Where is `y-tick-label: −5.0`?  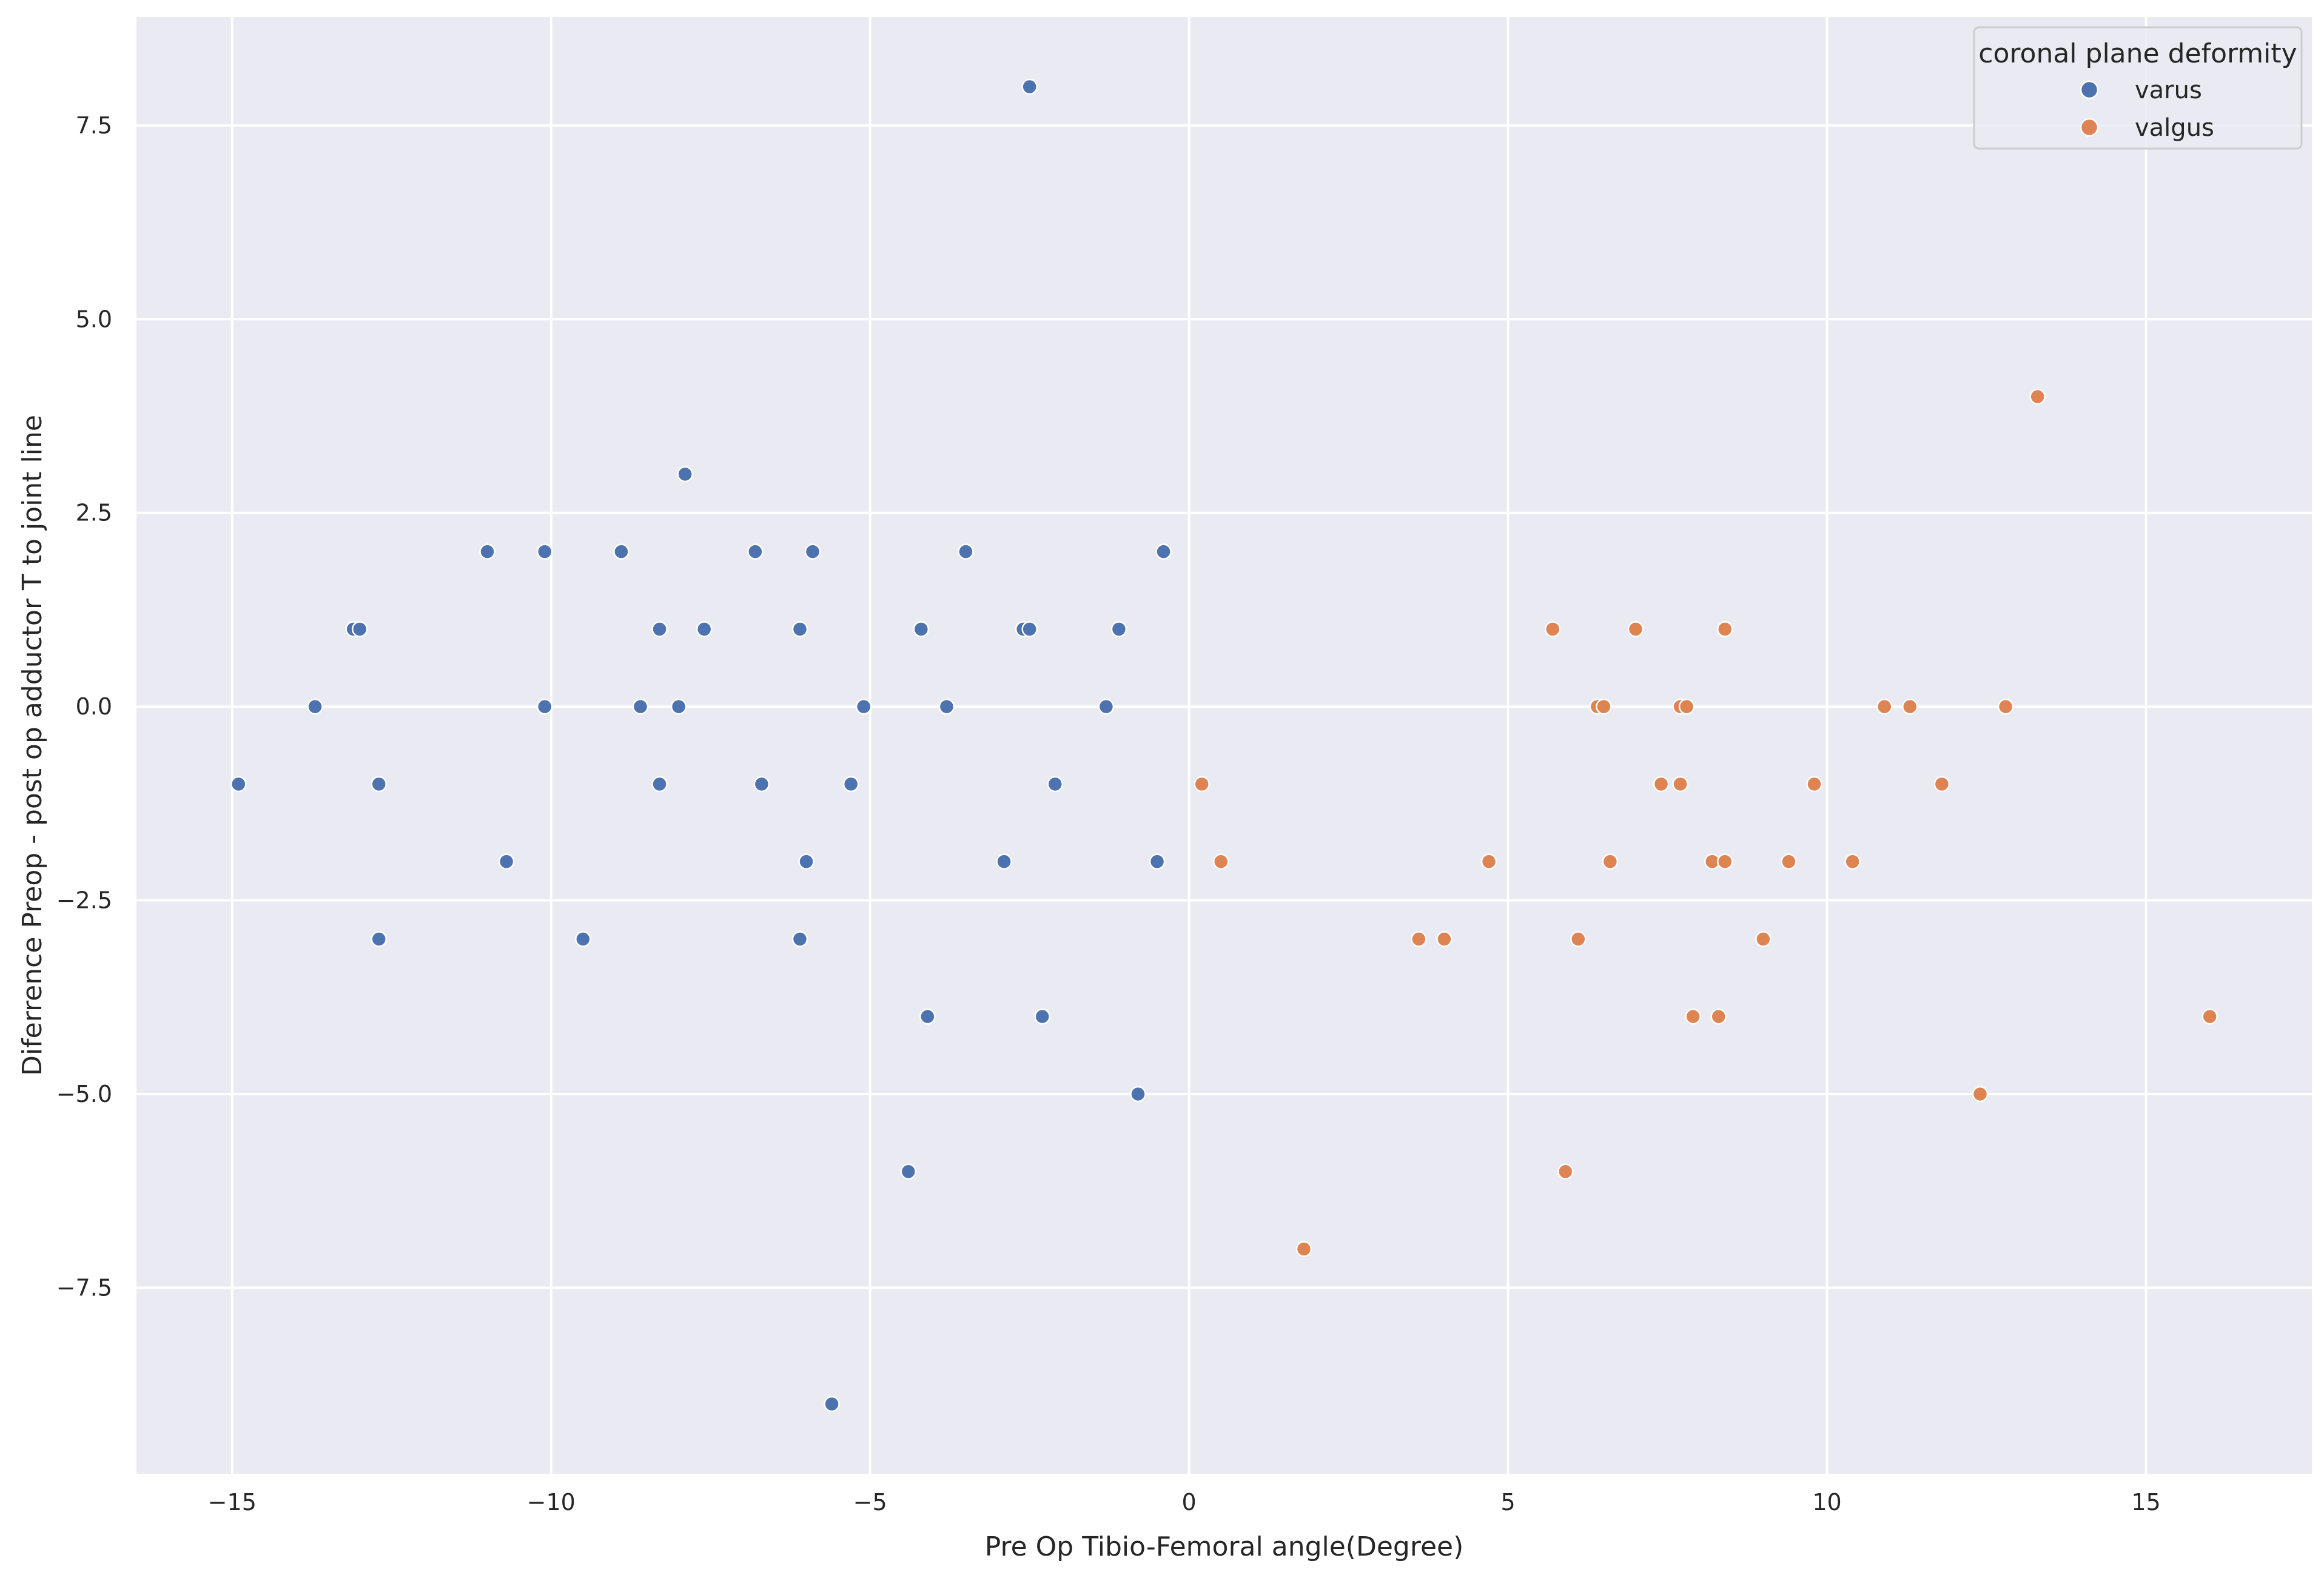 y-tick-label: −5.0 is located at coordinates (84, 1094).